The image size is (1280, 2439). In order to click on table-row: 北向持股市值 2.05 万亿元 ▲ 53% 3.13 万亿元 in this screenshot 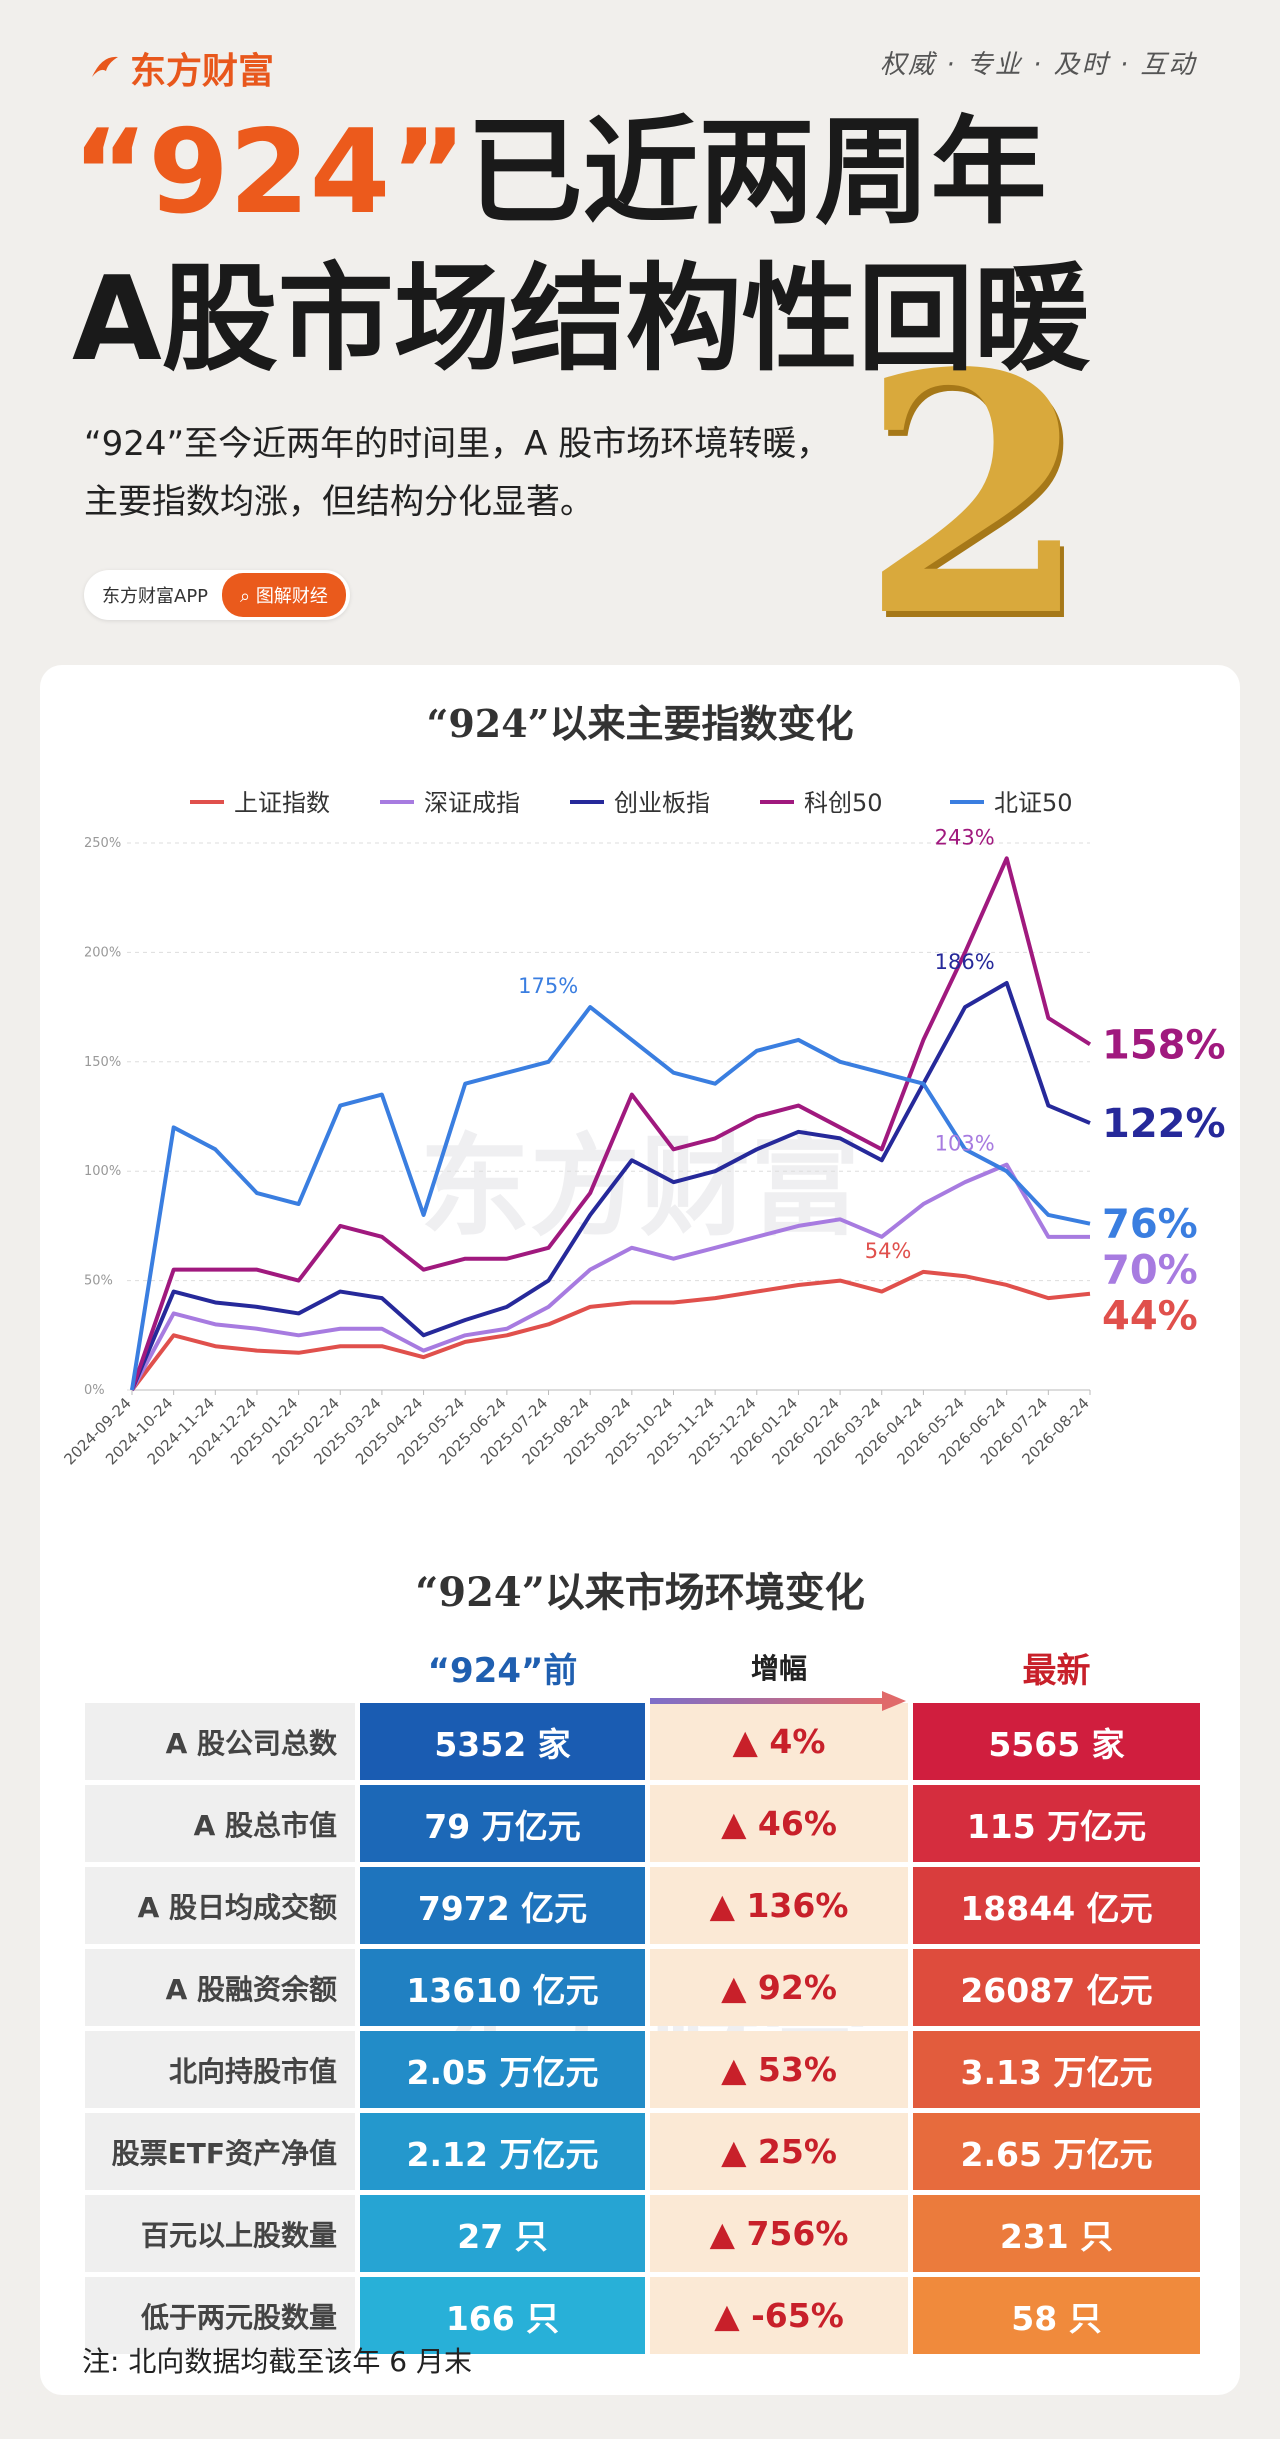, I will do `click(642, 2069)`.